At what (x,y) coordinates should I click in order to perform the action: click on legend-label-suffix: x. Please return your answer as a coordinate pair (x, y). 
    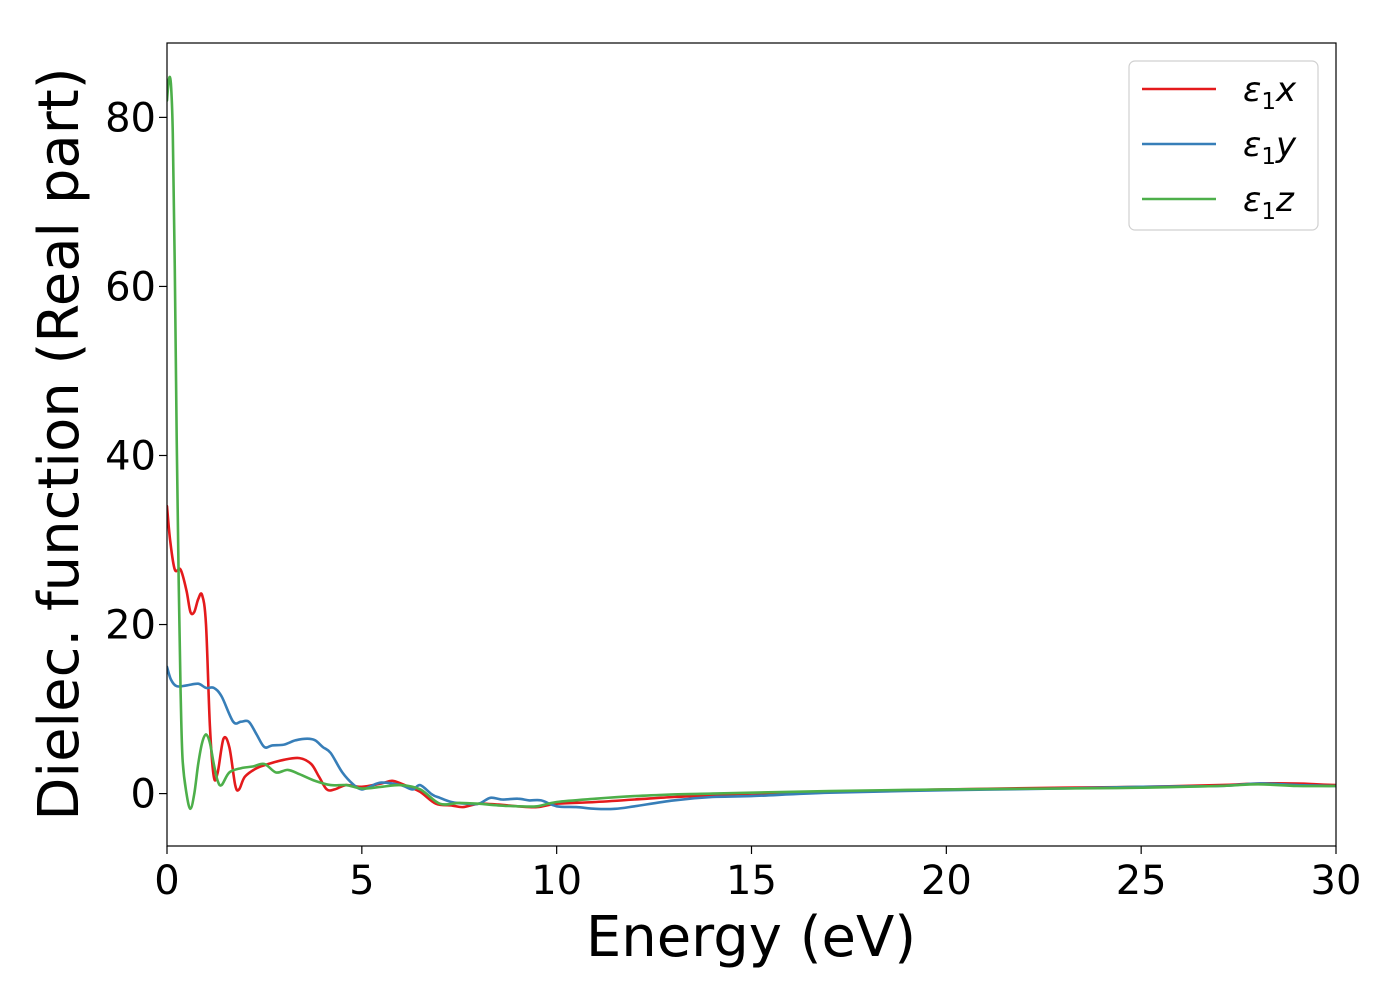
    Looking at the image, I should click on (1286, 90).